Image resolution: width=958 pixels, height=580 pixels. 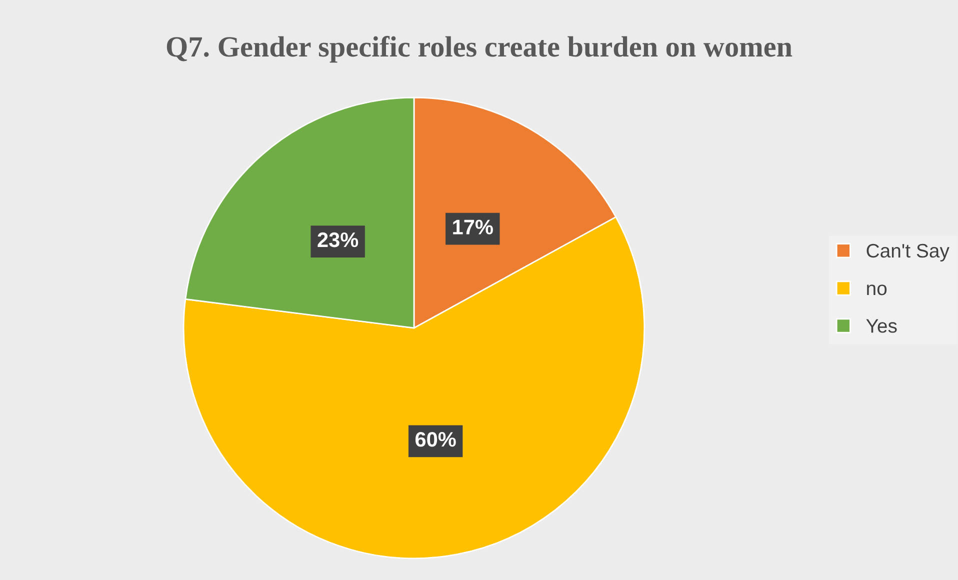 I want to click on legend-label: no, so click(x=877, y=290).